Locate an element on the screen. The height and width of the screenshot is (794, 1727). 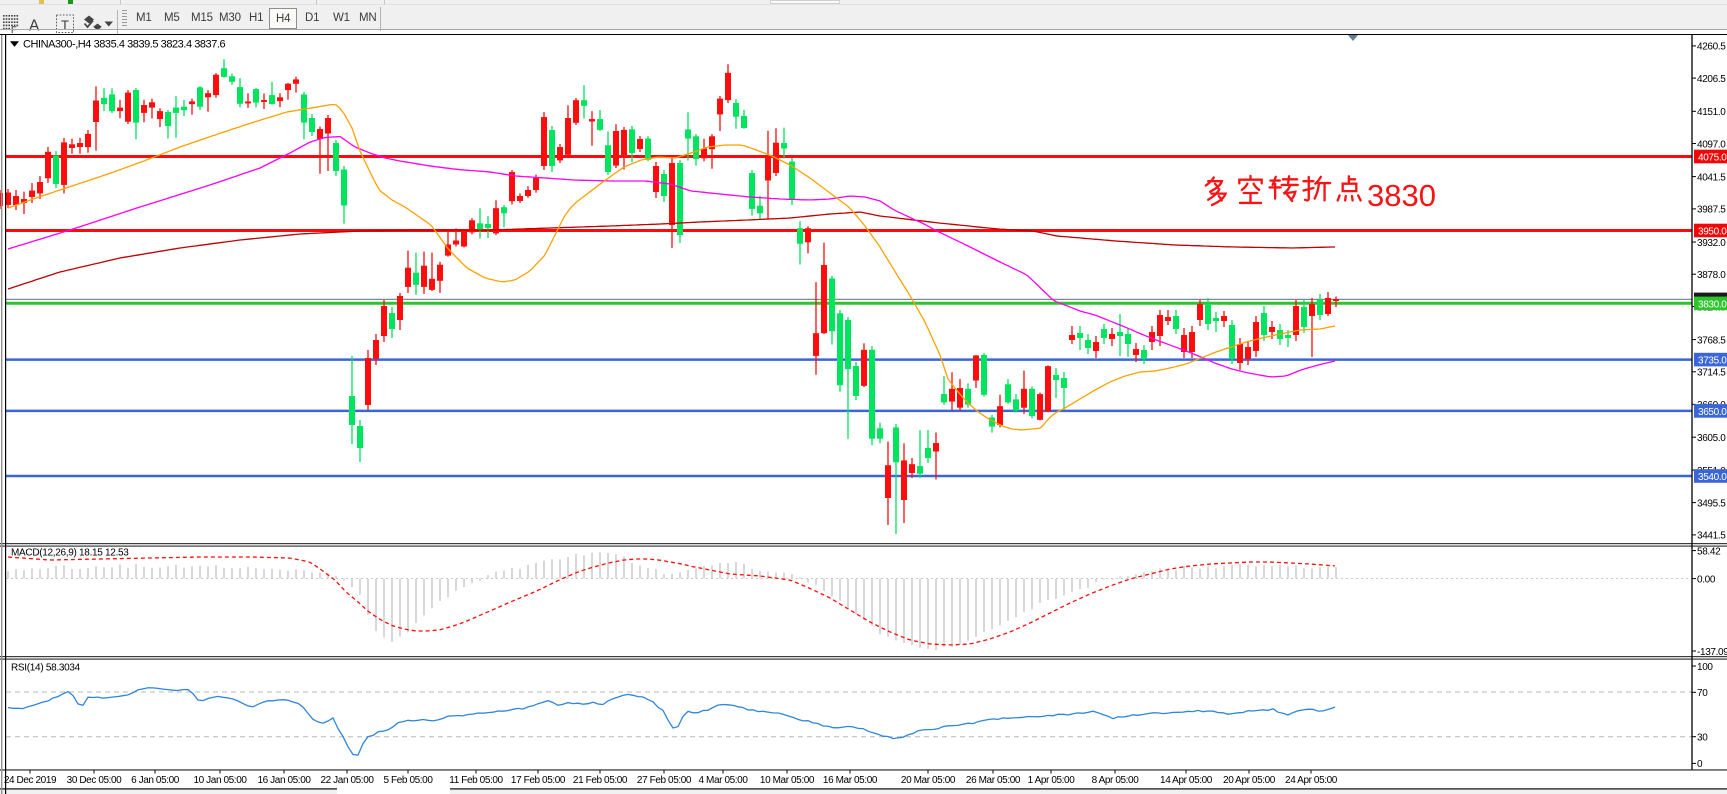
svg-text: 20 Apr 05:00 is located at coordinates (1249, 780).